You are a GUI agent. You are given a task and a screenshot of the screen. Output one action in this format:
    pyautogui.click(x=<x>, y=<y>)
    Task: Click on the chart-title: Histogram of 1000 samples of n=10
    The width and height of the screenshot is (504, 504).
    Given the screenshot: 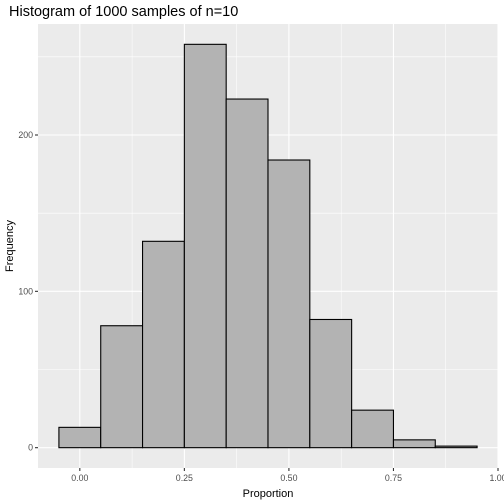 What is the action you would take?
    pyautogui.click(x=123, y=12)
    